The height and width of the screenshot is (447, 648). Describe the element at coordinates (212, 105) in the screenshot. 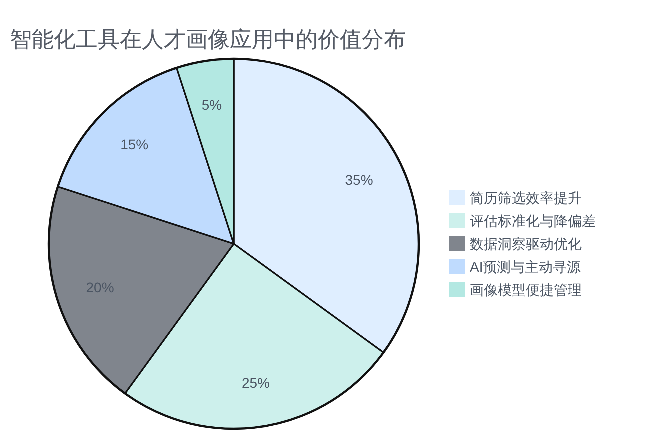

I see `data-label: 5%` at that location.